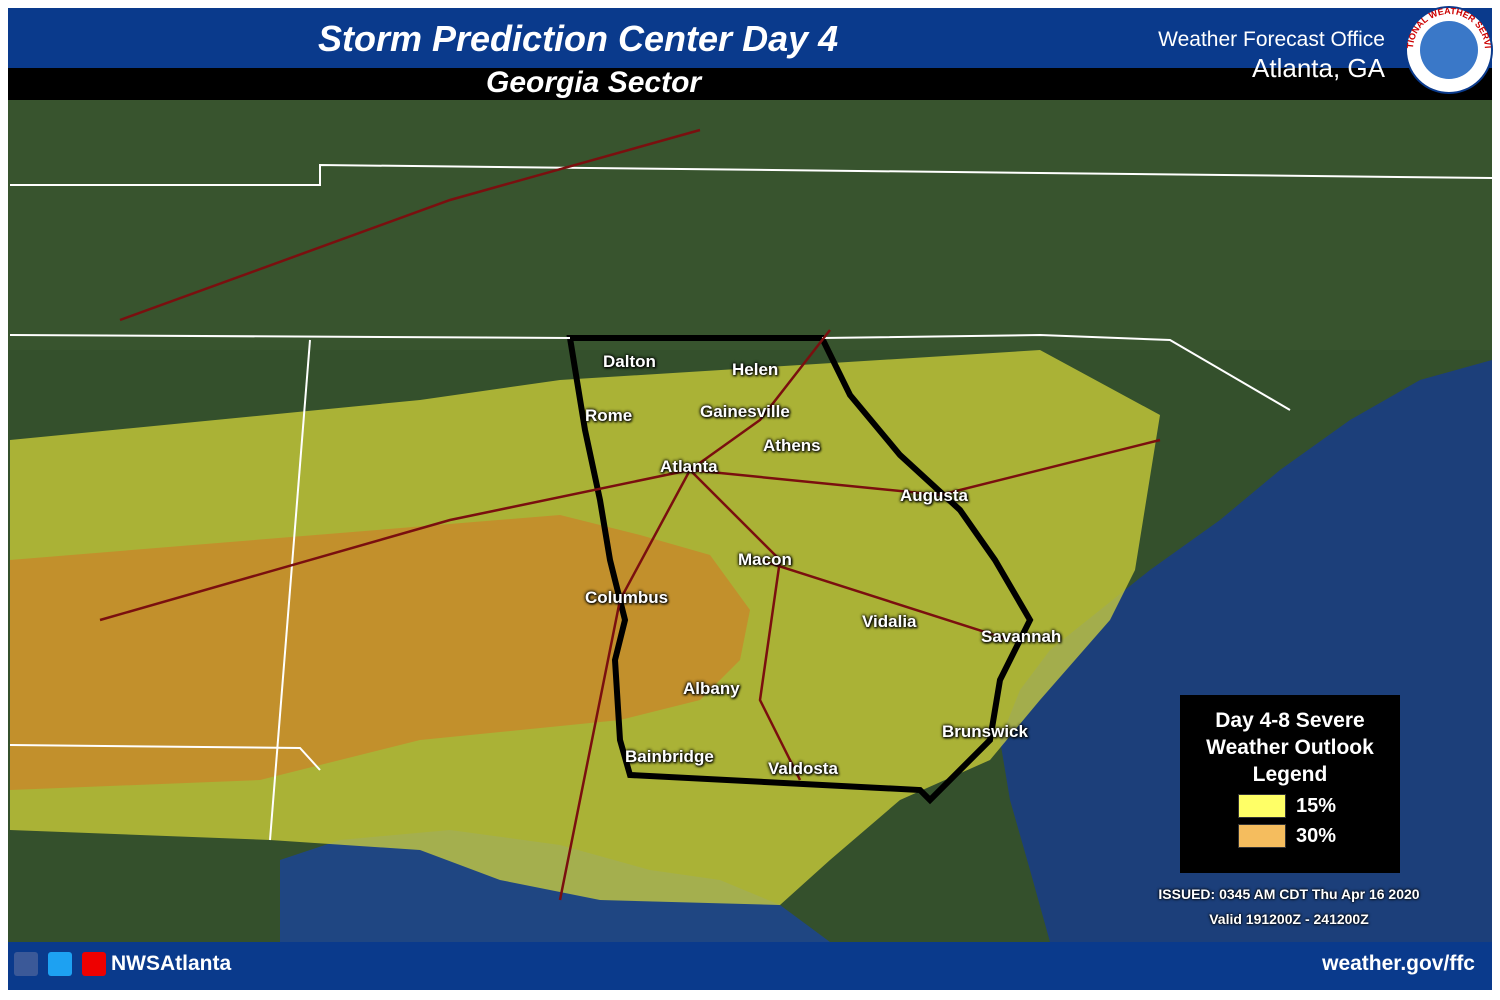  I want to click on office: Weather Forecast Office, so click(1271, 39).